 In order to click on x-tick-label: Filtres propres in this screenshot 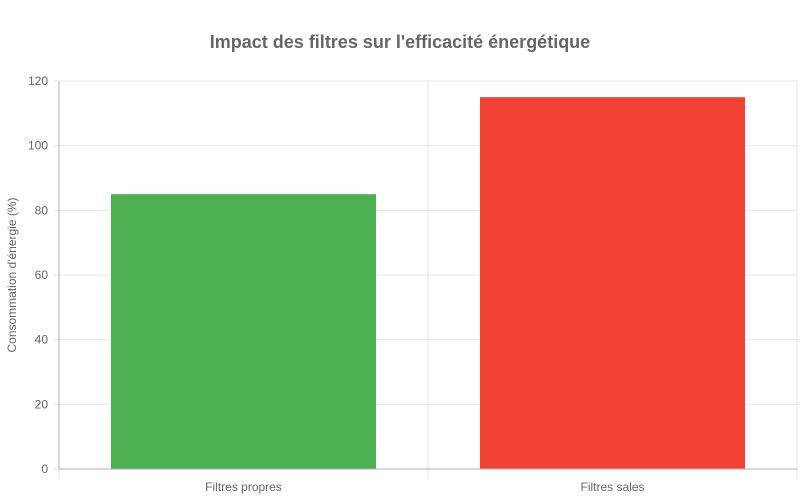, I will do `click(243, 487)`.